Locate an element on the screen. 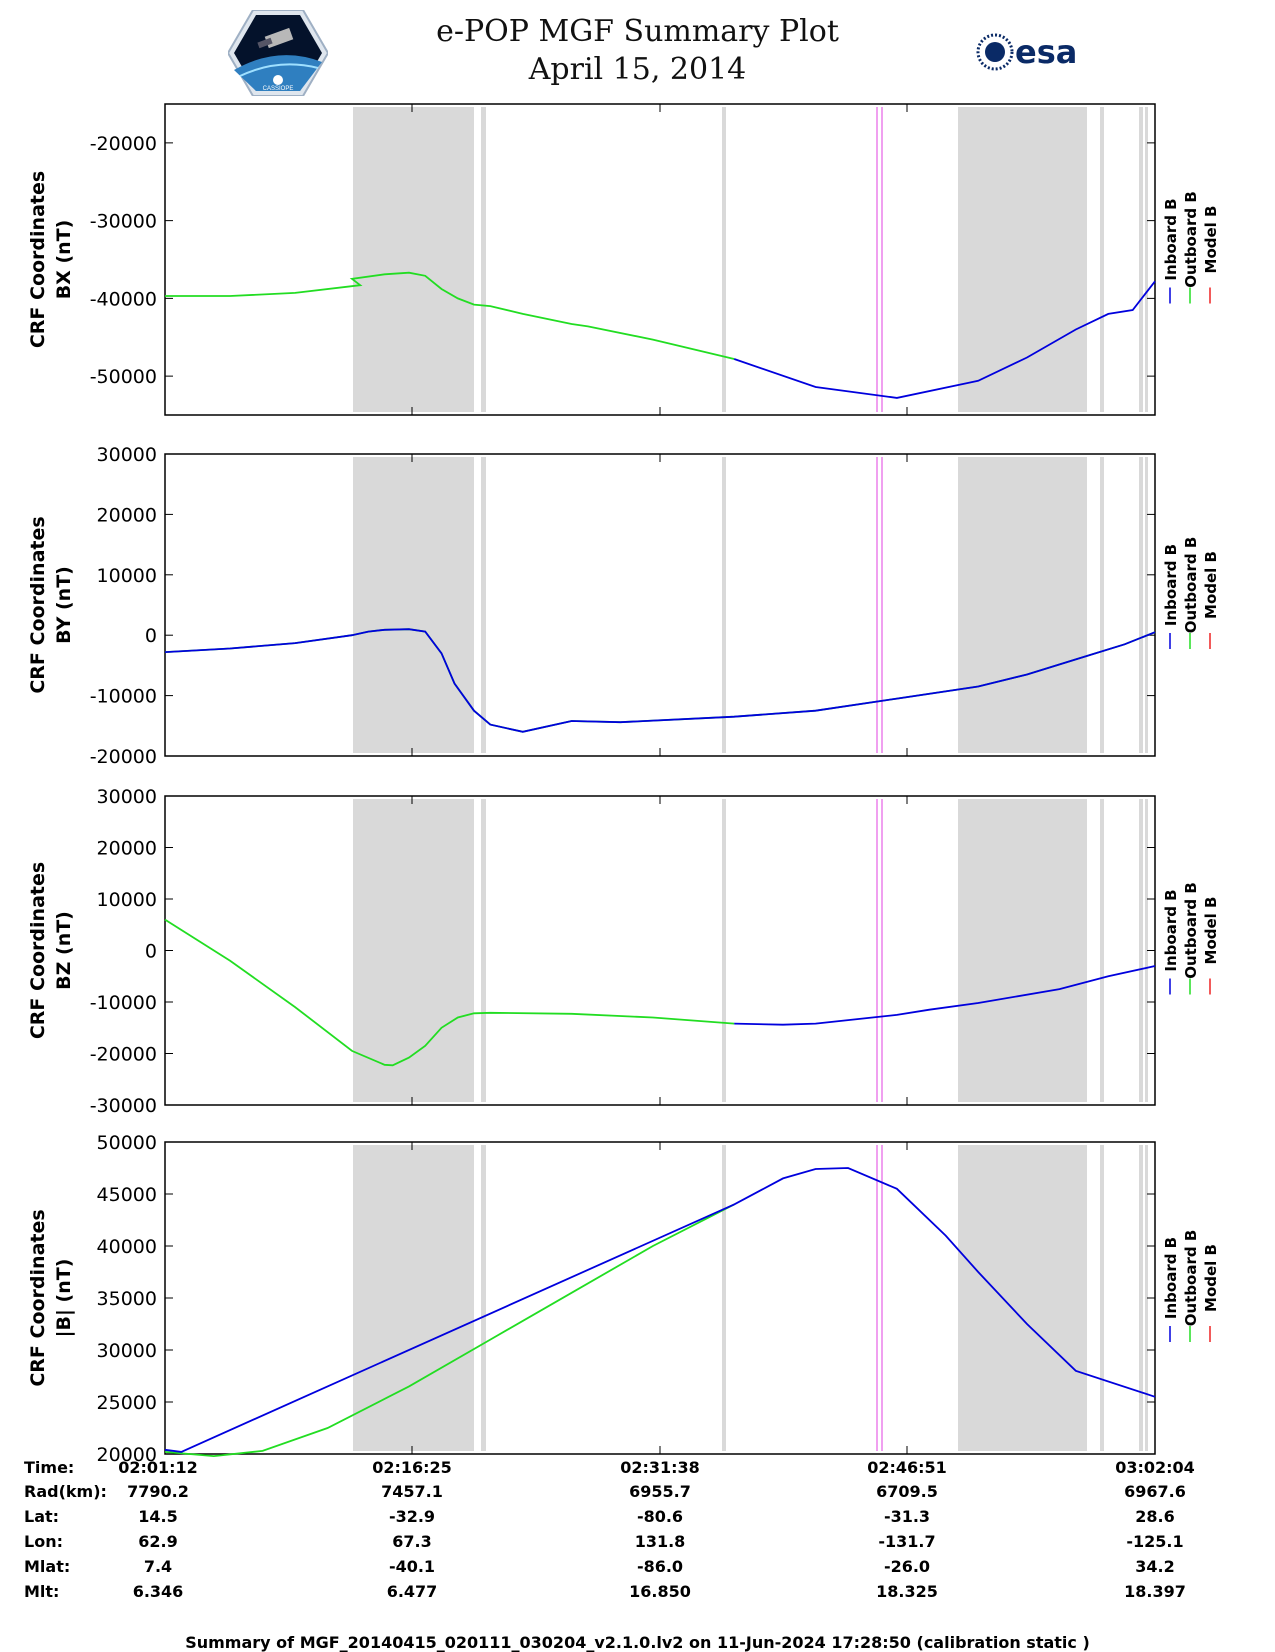 This screenshot has width=1275, height=1652. y-tick-label: -20000 is located at coordinates (123, 1055).